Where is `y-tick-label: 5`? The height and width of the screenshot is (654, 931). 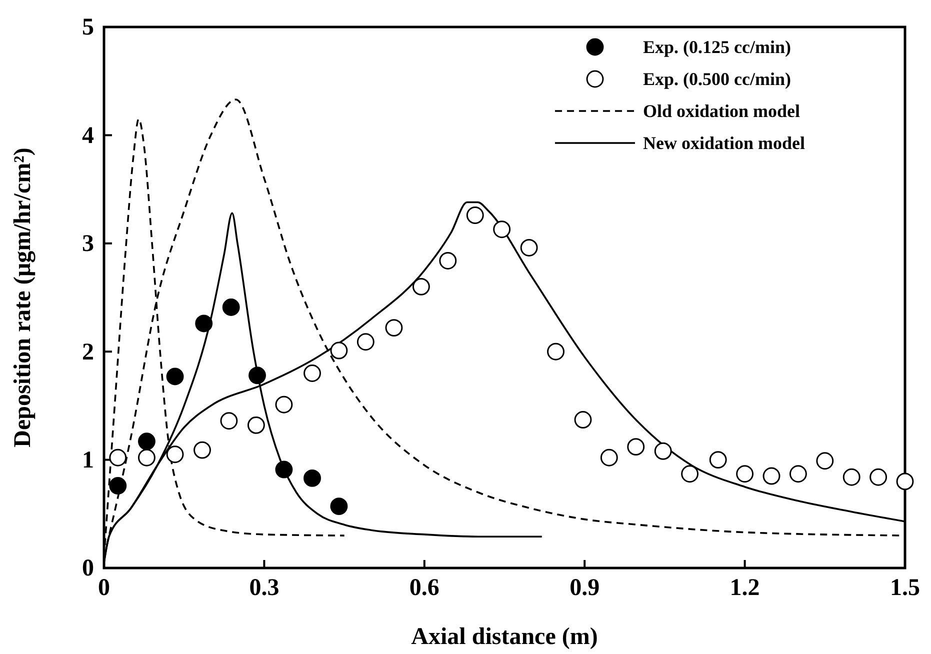 y-tick-label: 5 is located at coordinates (88, 27).